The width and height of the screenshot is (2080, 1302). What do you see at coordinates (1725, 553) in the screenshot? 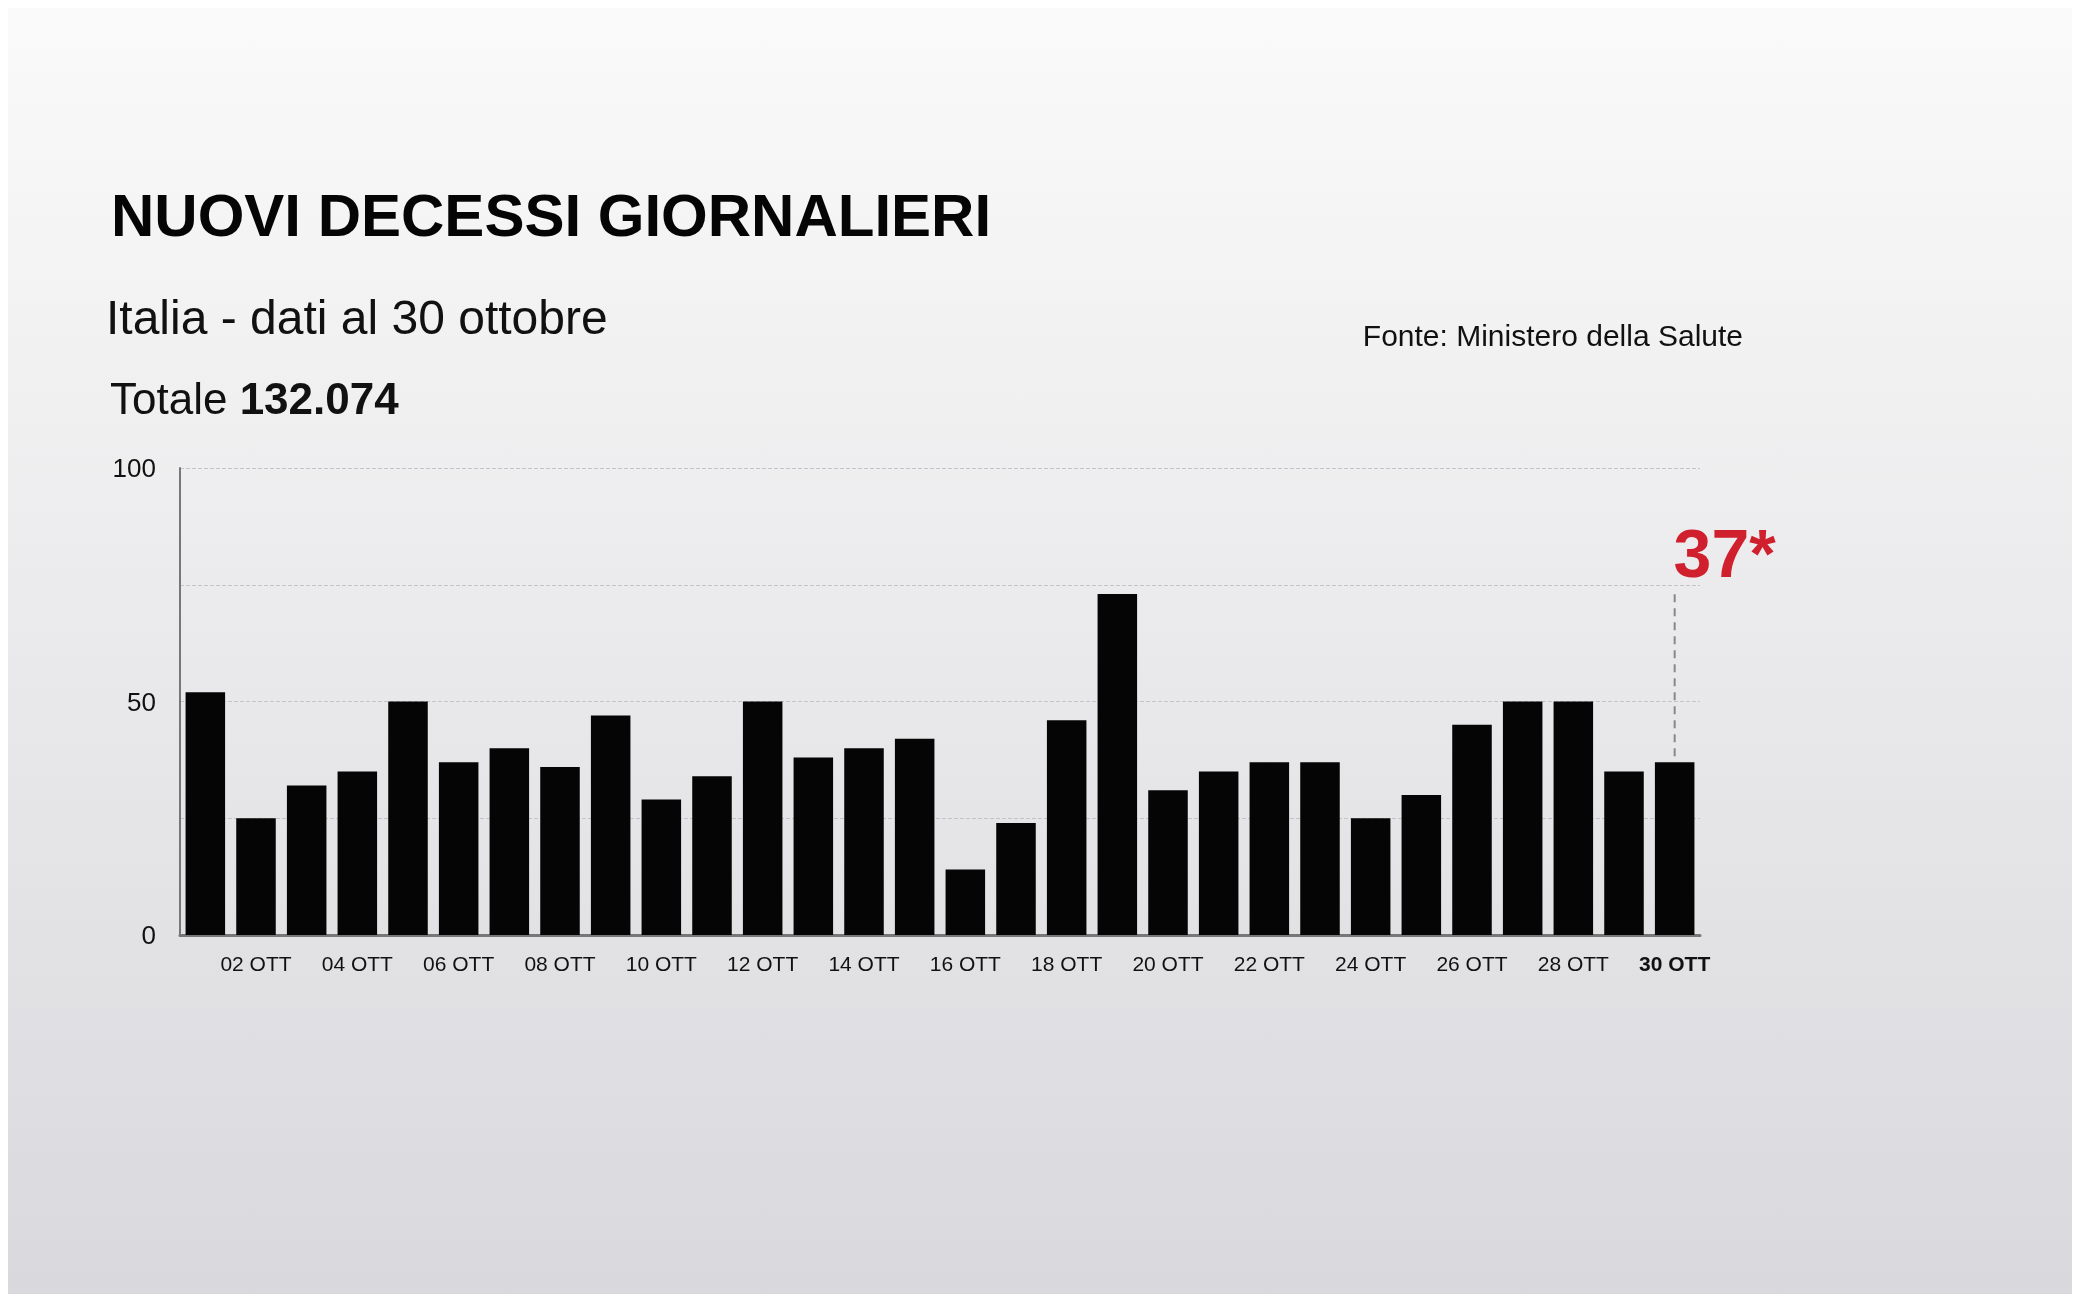
I see `annotation: 37*` at bounding box center [1725, 553].